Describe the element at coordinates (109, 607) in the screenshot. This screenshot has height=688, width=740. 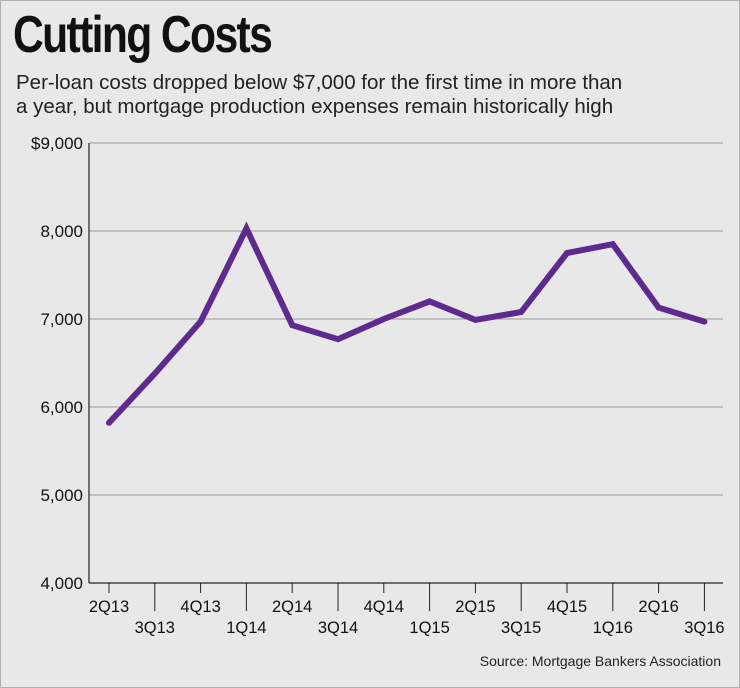
I see `x-tick-label-2Q13: 2Q13` at that location.